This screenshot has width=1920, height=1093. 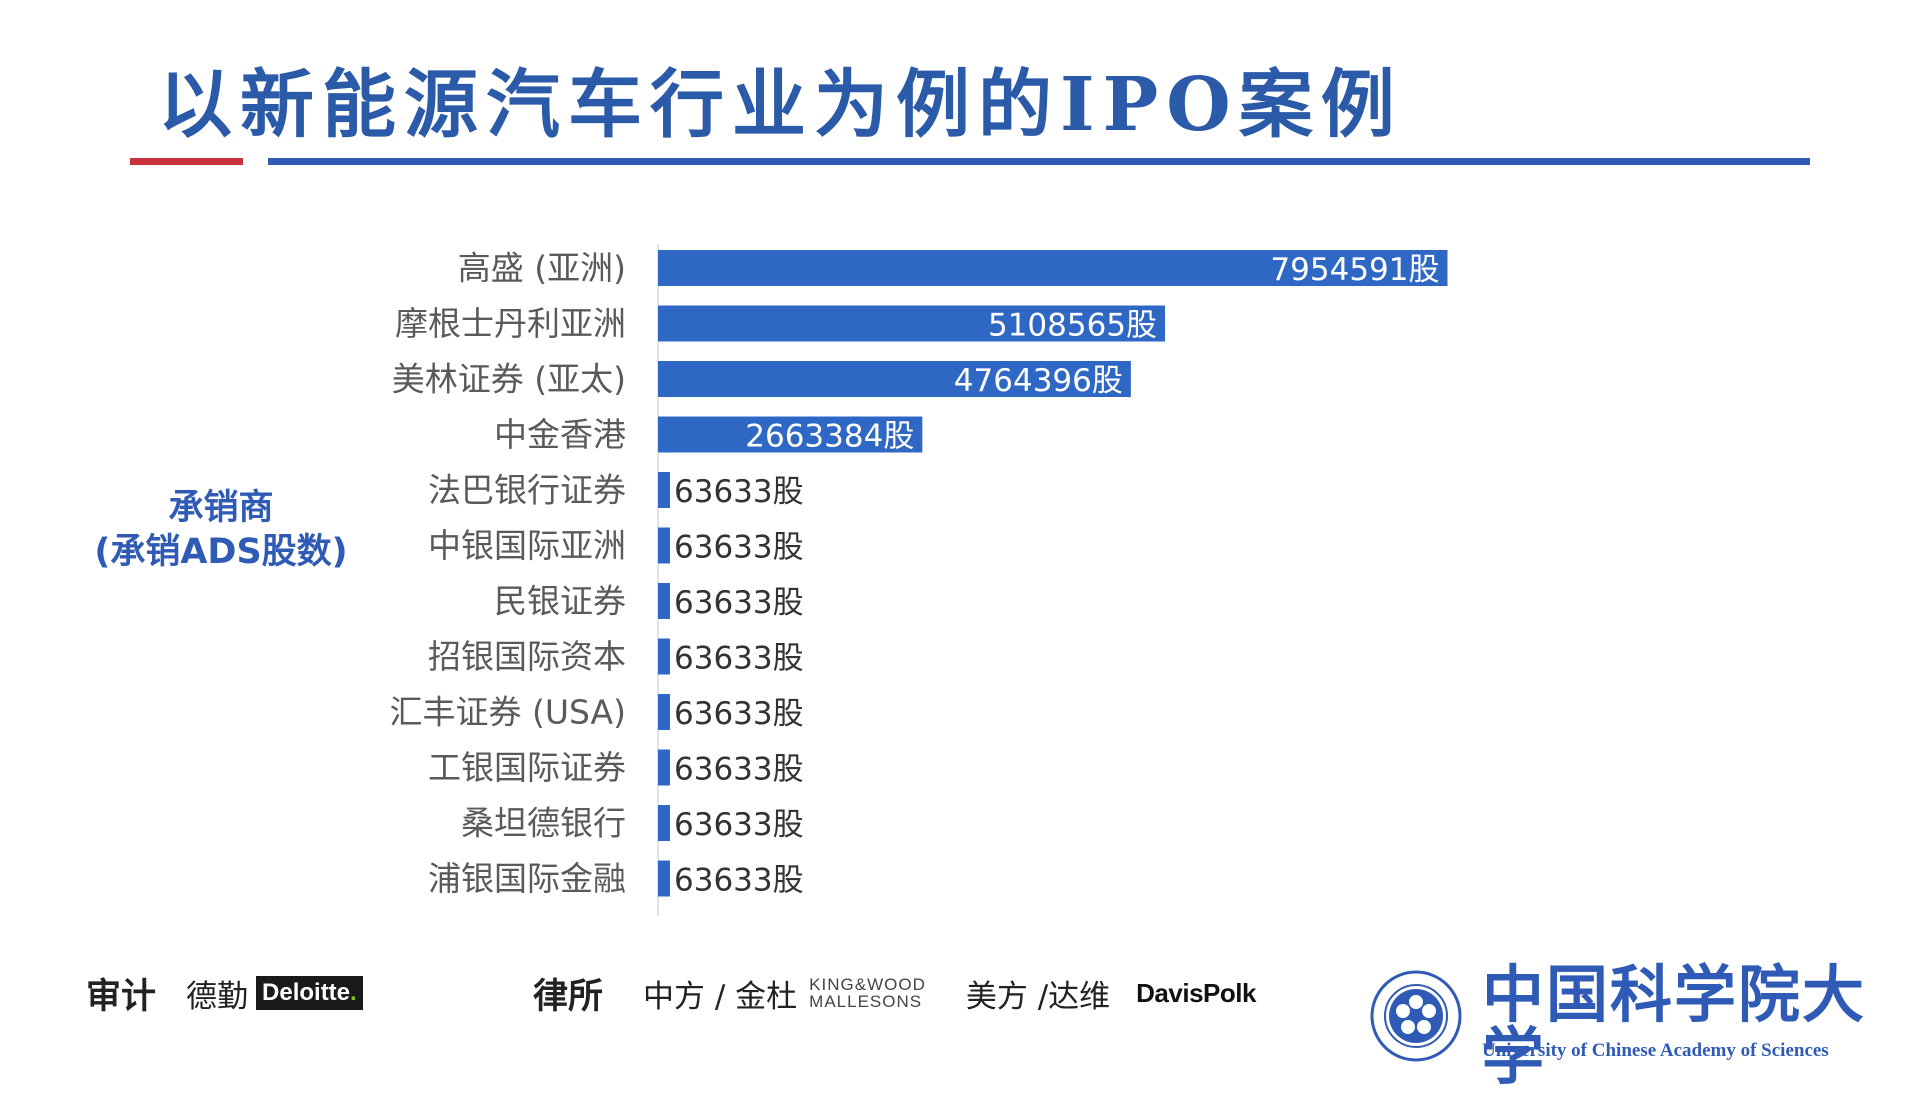 What do you see at coordinates (527, 490) in the screenshot?
I see `category-label: 法巴银行证券` at bounding box center [527, 490].